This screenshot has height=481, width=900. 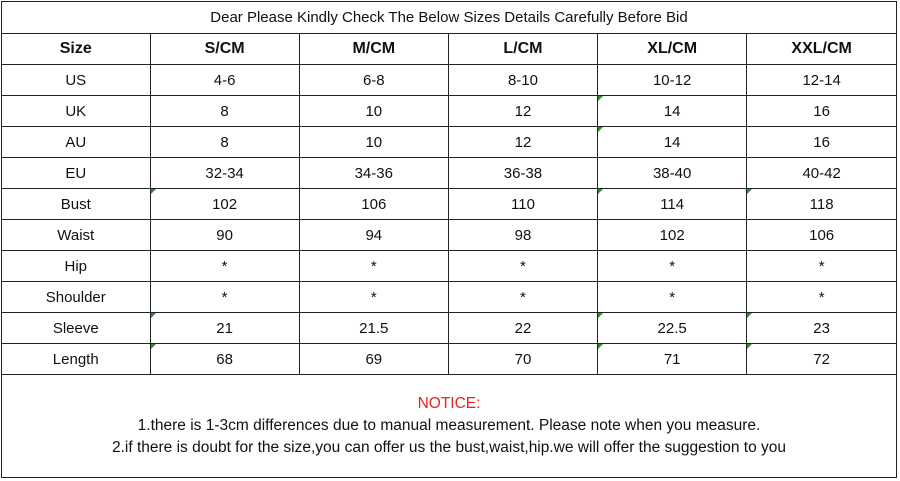 I want to click on table-cell: 4-6, so click(x=224, y=80).